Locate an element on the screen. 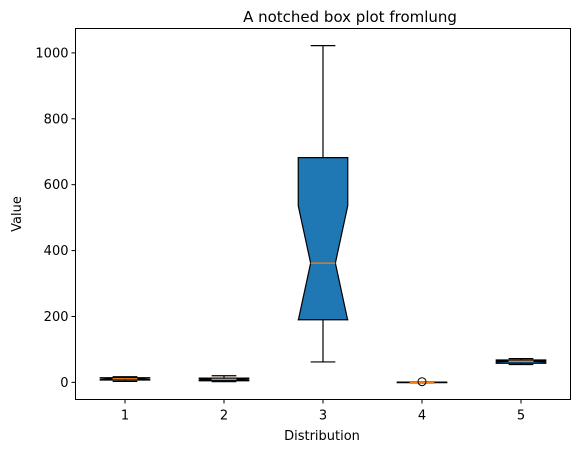 The width and height of the screenshot is (583, 453). y-tick-label: 800 is located at coordinates (56, 119).